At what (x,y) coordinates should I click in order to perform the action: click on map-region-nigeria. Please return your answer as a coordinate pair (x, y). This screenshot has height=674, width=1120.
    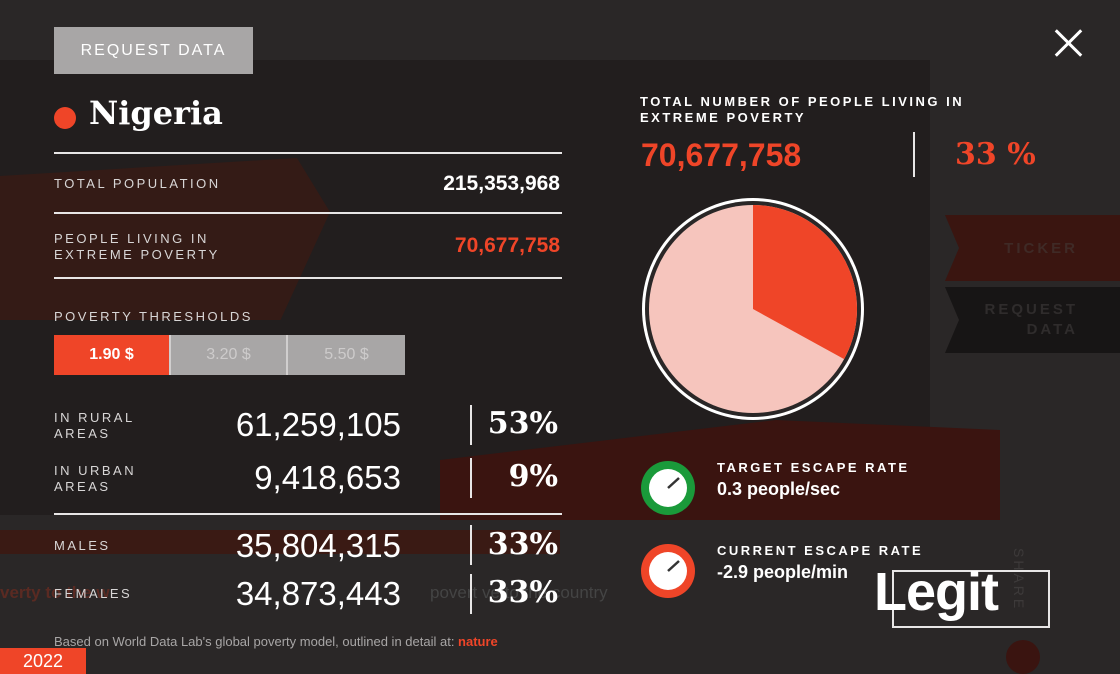
    Looking at the image, I should click on (165, 239).